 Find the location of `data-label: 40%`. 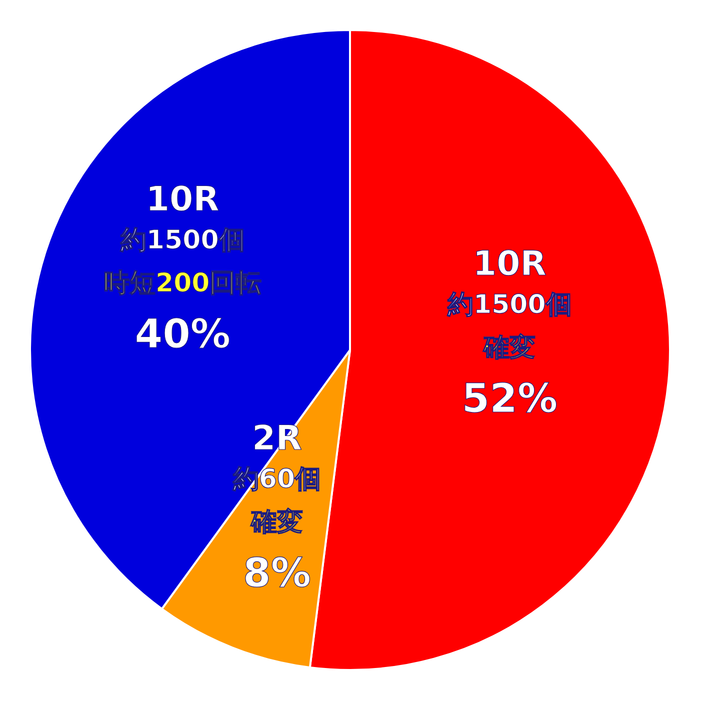

data-label: 40% is located at coordinates (182, 335).